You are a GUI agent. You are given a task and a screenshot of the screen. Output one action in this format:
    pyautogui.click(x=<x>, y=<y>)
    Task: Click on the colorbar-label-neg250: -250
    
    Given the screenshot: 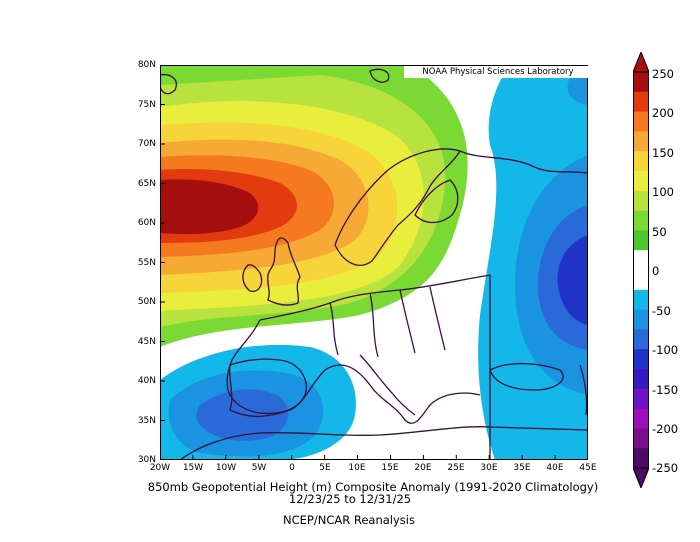 What is the action you would take?
    pyautogui.click(x=665, y=468)
    